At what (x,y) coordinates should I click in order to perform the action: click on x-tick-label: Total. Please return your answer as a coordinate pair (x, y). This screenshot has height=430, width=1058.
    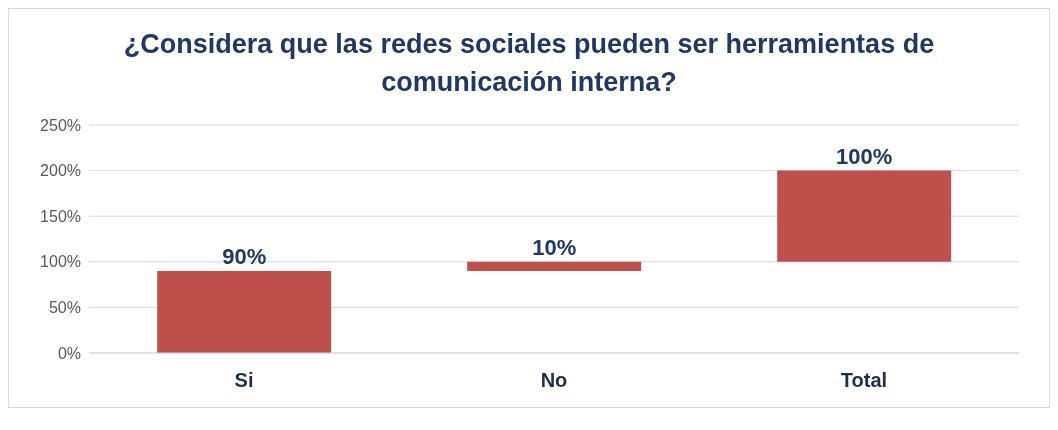
    Looking at the image, I should click on (864, 380).